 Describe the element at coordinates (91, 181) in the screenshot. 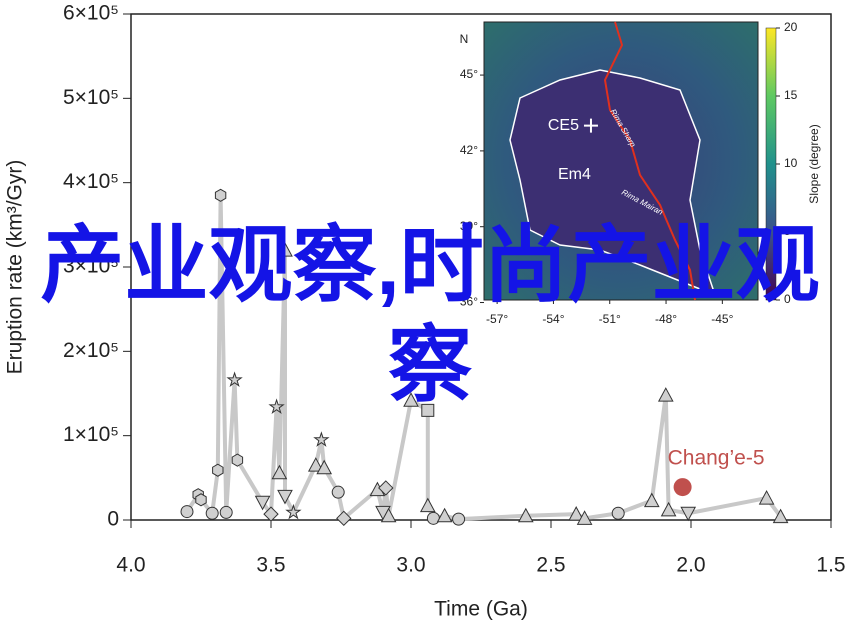

I see `y-tick-label: 4×10⁵` at that location.